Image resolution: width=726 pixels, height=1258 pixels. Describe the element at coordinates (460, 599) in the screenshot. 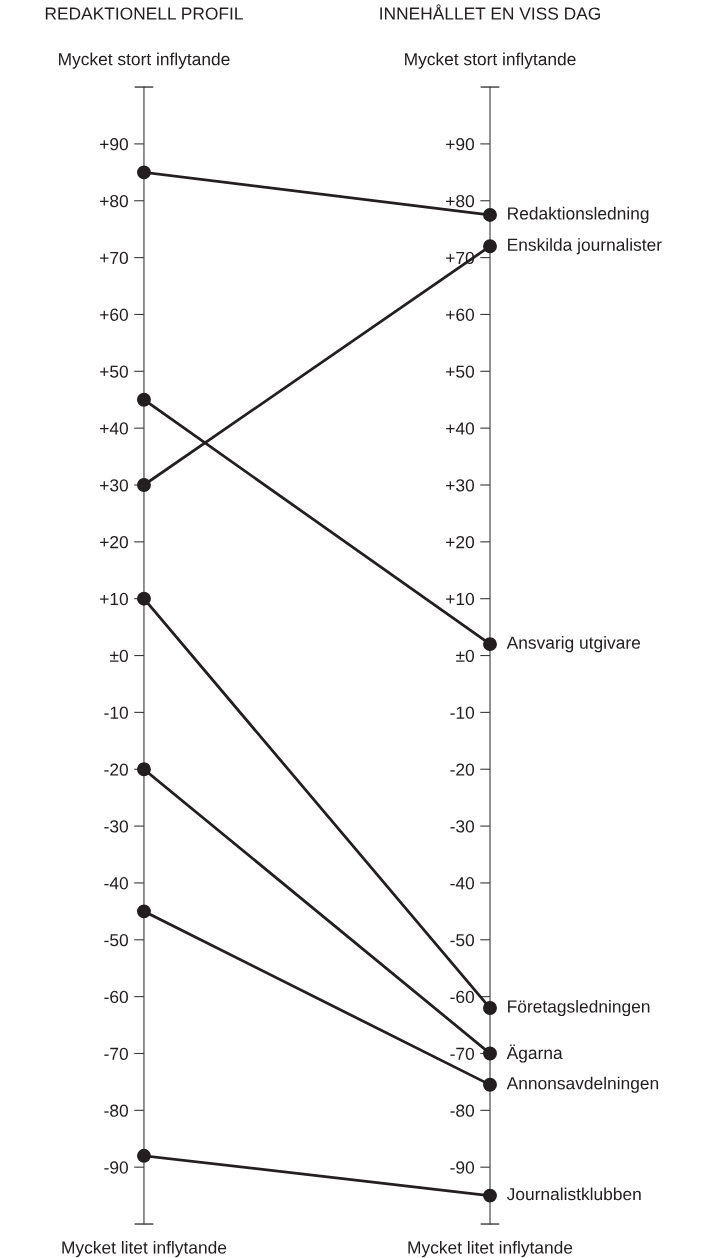

I see `text: +10` at that location.